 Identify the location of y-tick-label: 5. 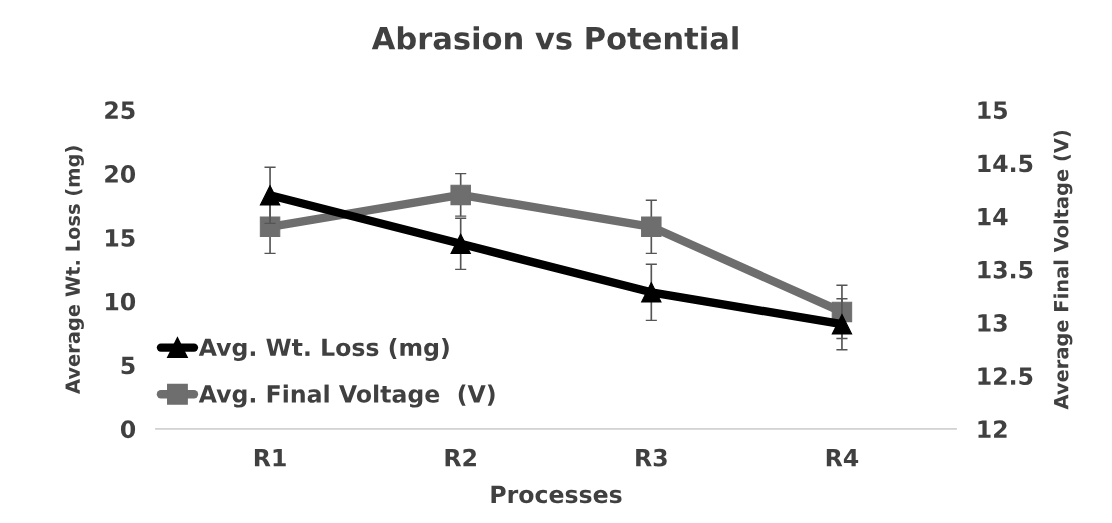
(128, 365).